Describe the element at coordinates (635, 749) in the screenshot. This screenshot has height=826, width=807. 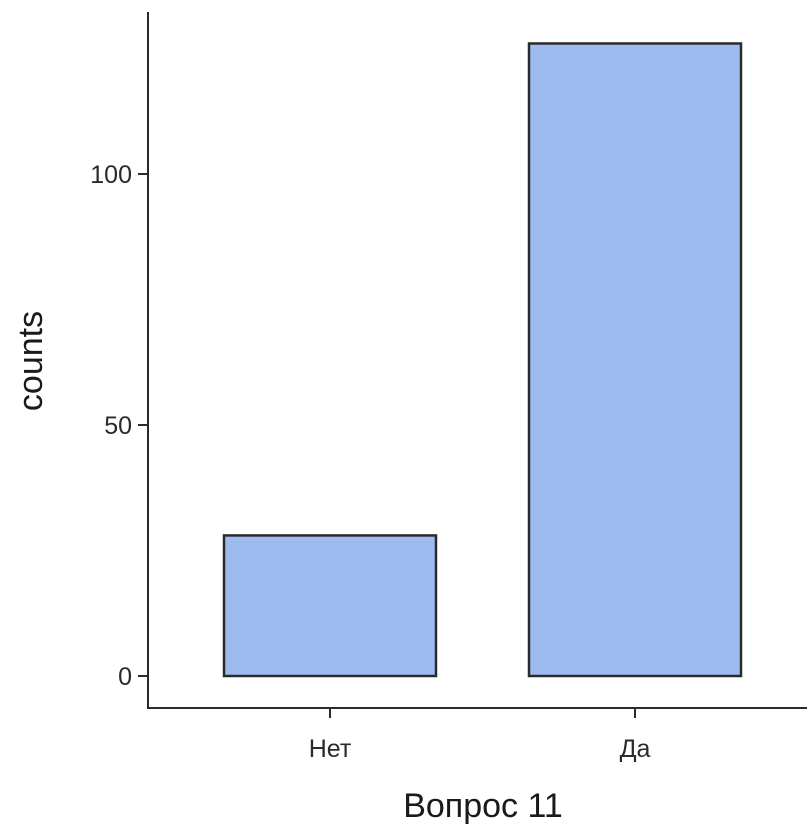
I see `x-tick-label: Да` at that location.